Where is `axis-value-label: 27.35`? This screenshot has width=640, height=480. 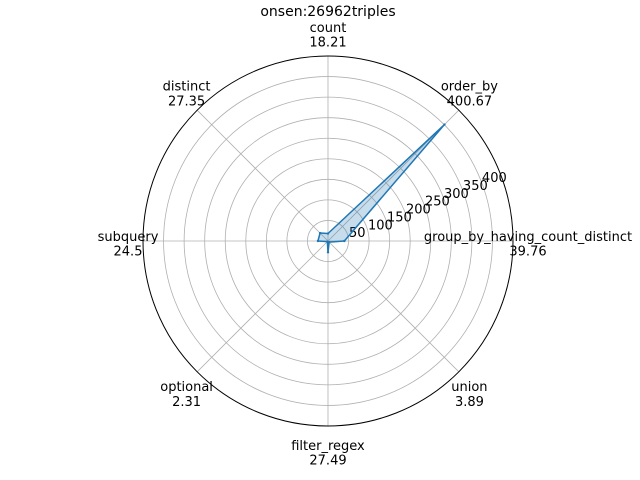 axis-value-label: 27.35 is located at coordinates (186, 101).